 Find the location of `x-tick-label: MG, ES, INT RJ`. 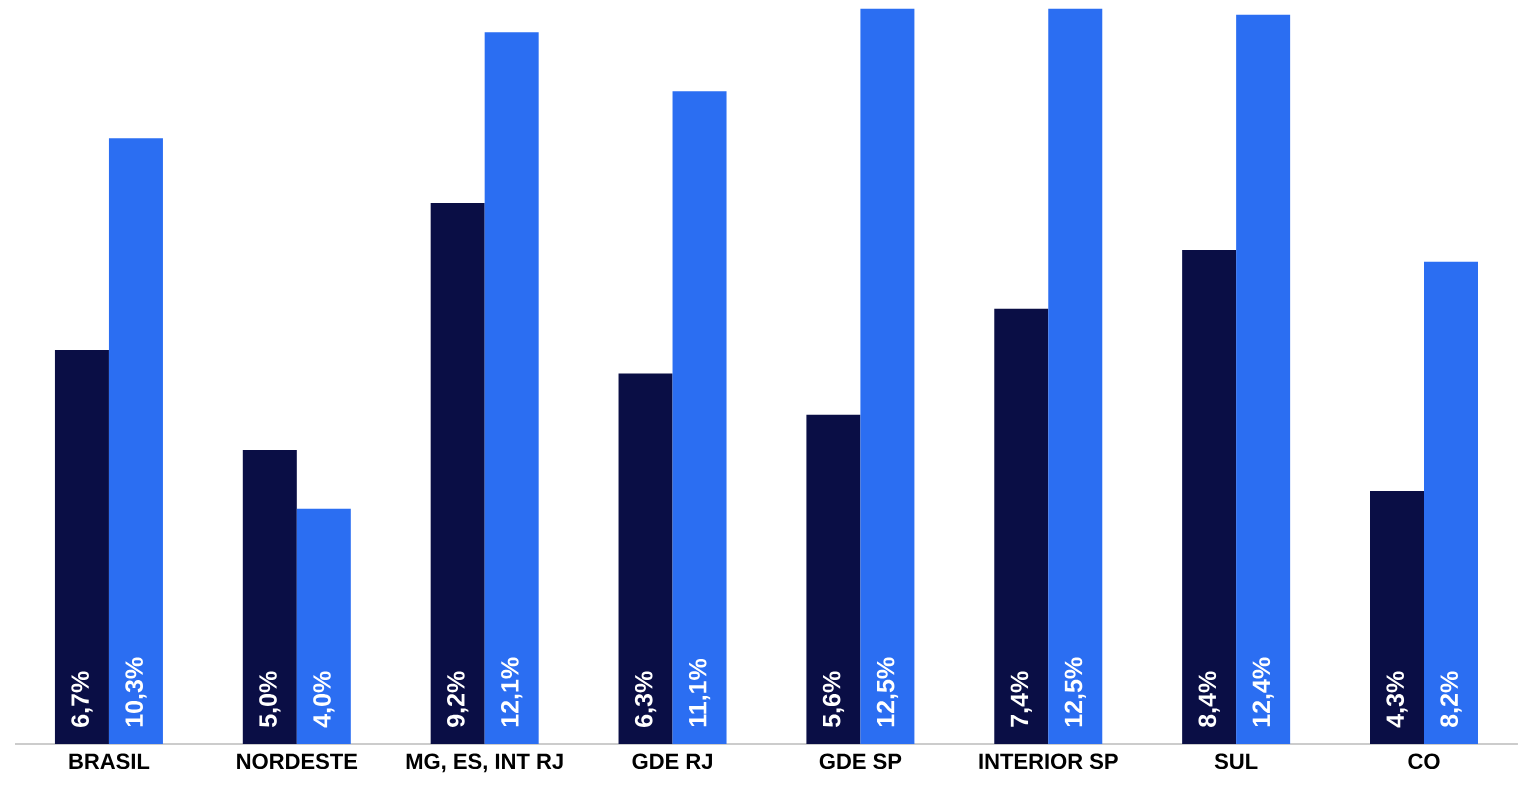

x-tick-label: MG, ES, INT RJ is located at coordinates (484, 763).